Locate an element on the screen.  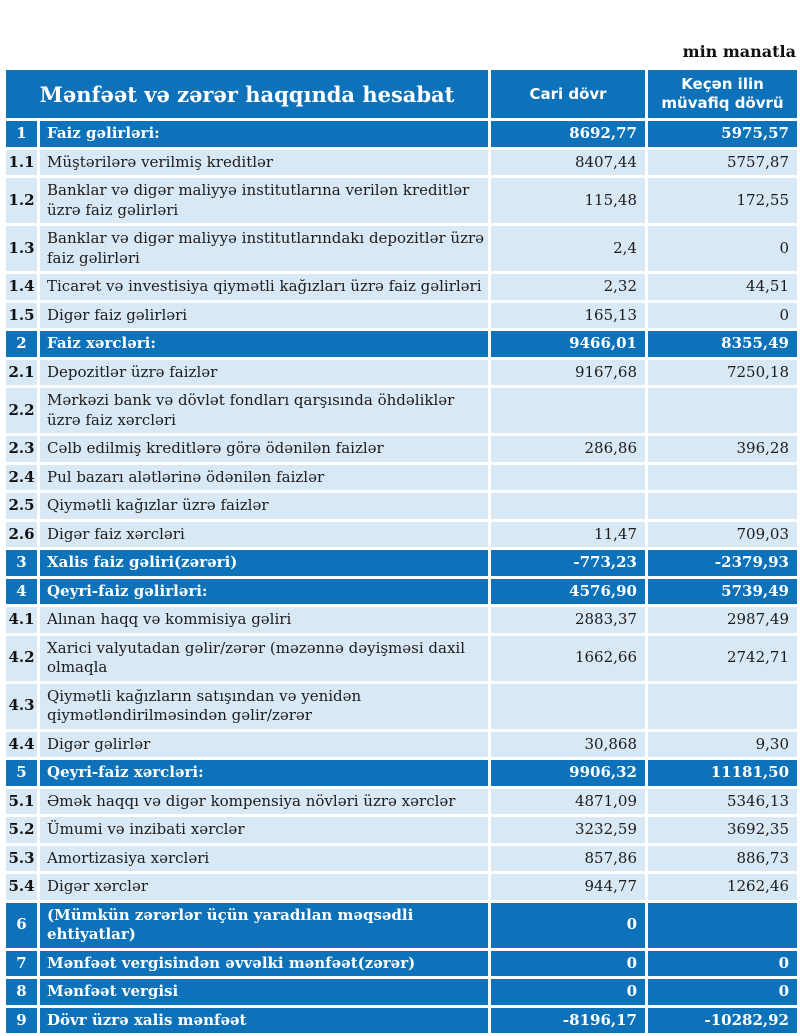
row-label: Müştərilərə verilmiş kreditlər is located at coordinates (264, 162).